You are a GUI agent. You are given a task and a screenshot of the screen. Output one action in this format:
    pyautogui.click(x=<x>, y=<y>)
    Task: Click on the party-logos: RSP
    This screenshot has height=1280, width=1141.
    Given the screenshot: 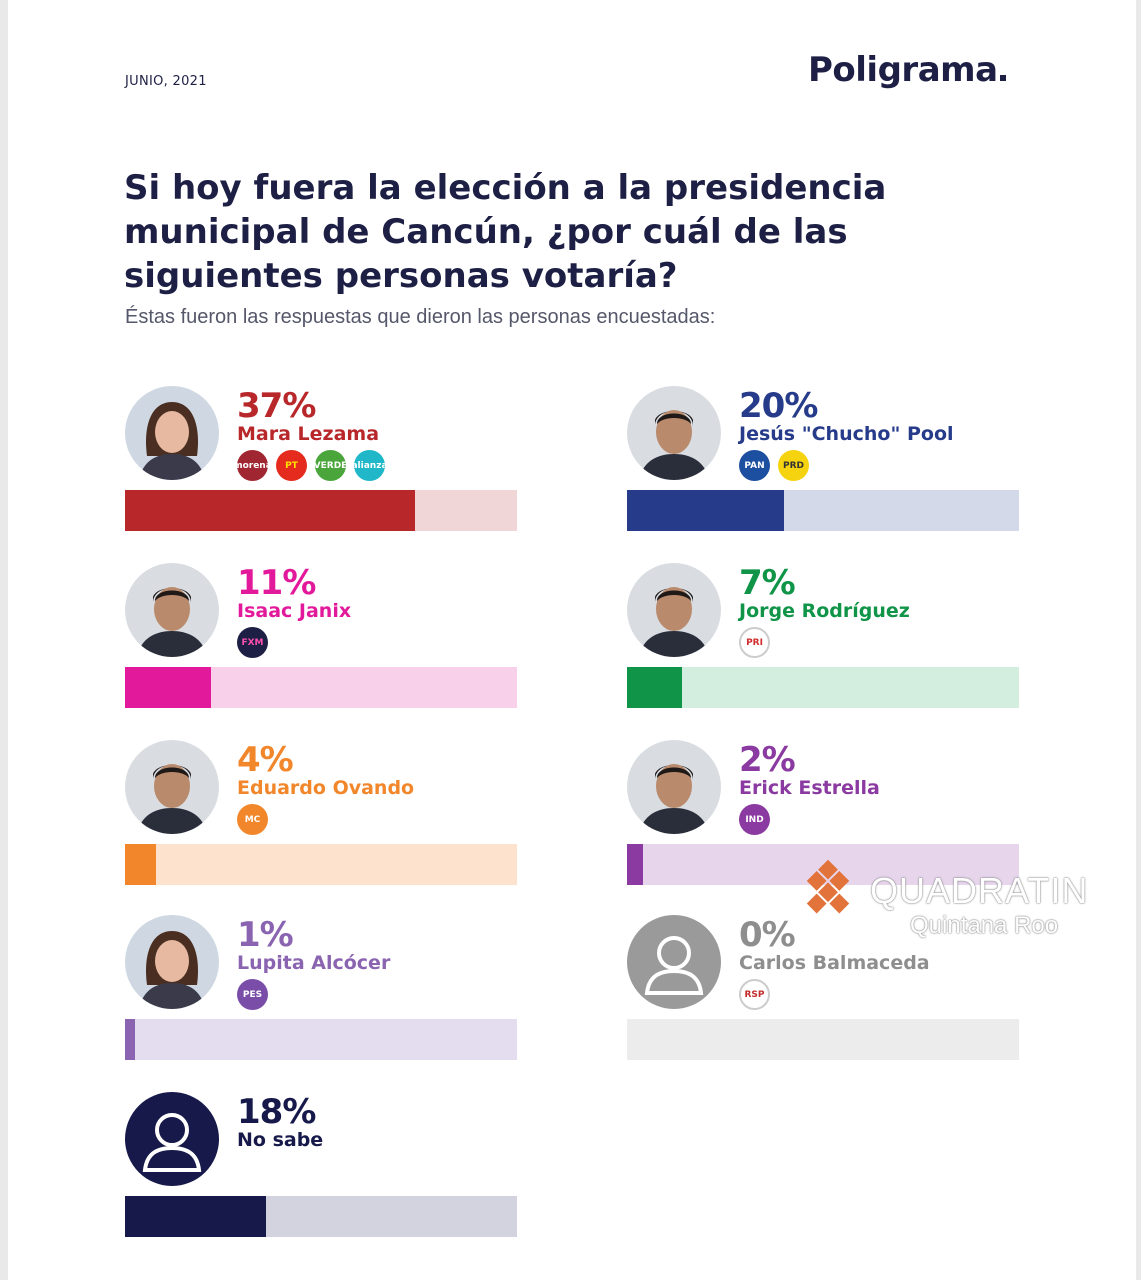 What is the action you would take?
    pyautogui.click(x=754, y=994)
    